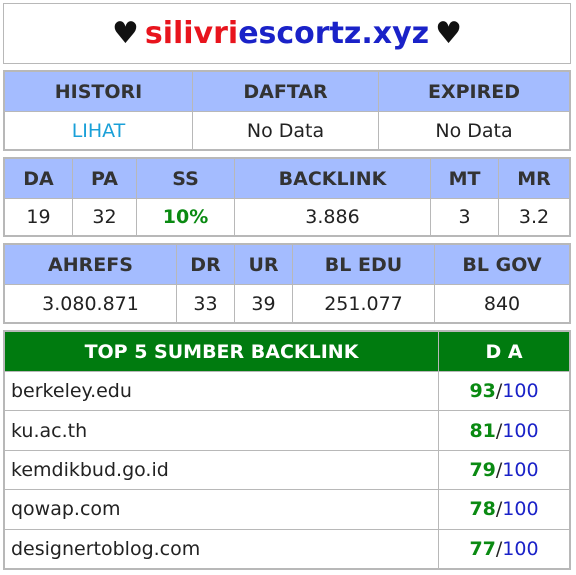  What do you see at coordinates (474, 130) in the screenshot?
I see `expired-value: No Data` at bounding box center [474, 130].